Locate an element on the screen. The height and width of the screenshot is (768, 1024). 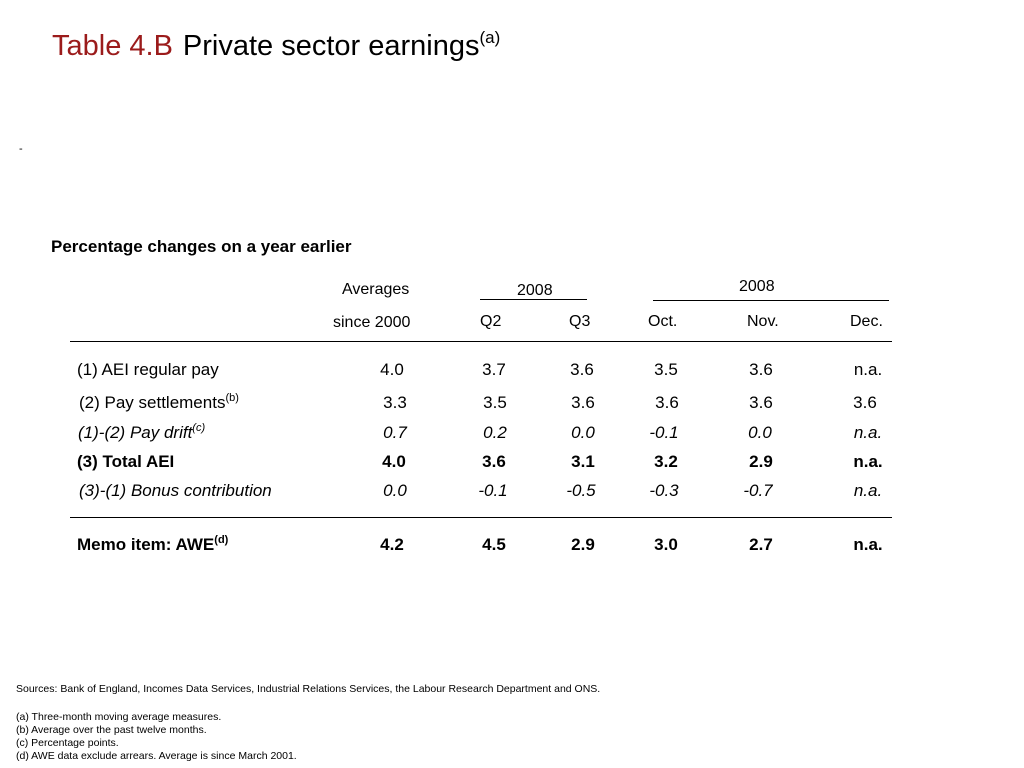
table-cell: 3.1 is located at coordinates (583, 461).